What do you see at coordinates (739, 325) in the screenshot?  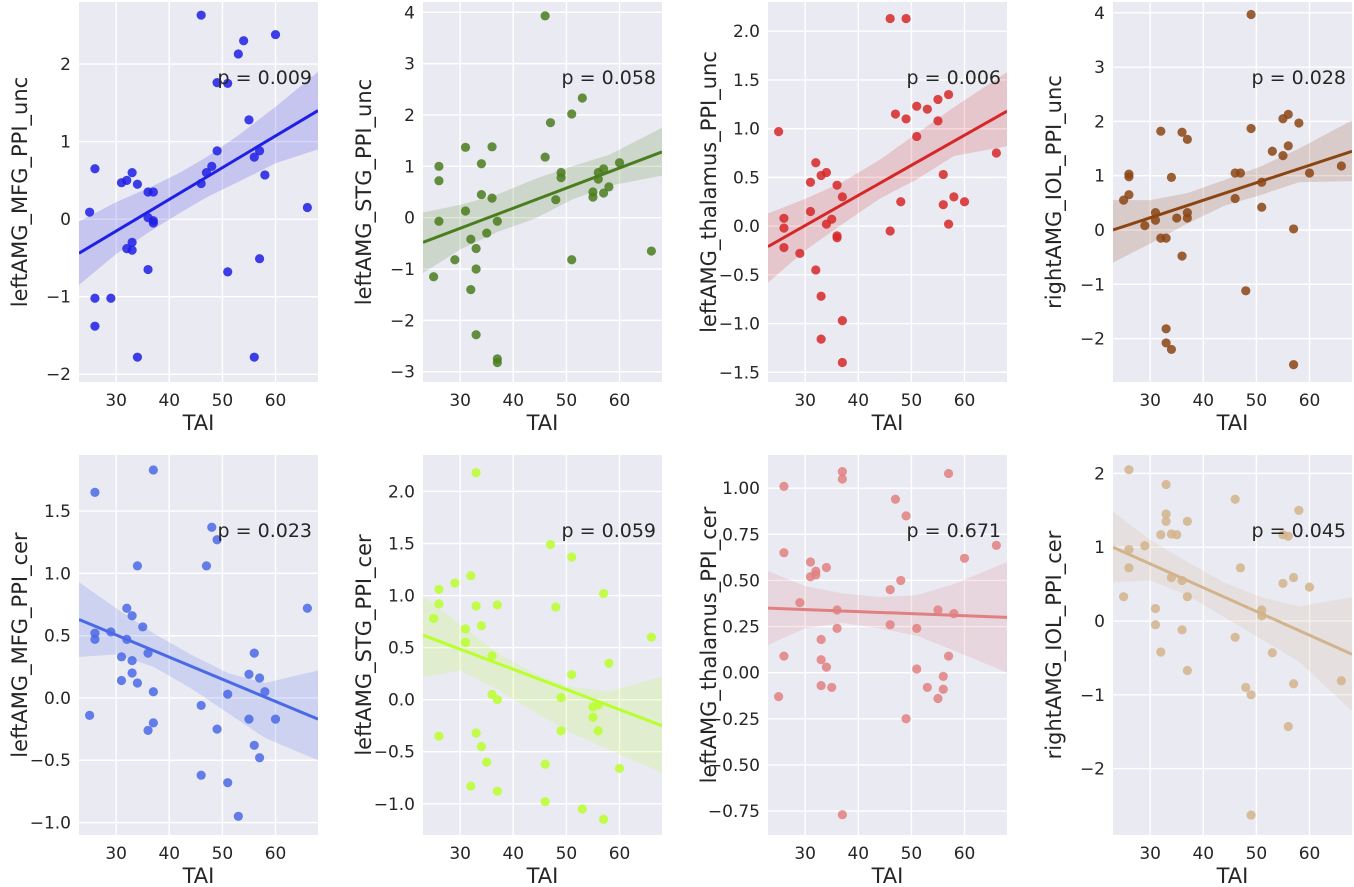 I see `y-tick-label: −1.0` at bounding box center [739, 325].